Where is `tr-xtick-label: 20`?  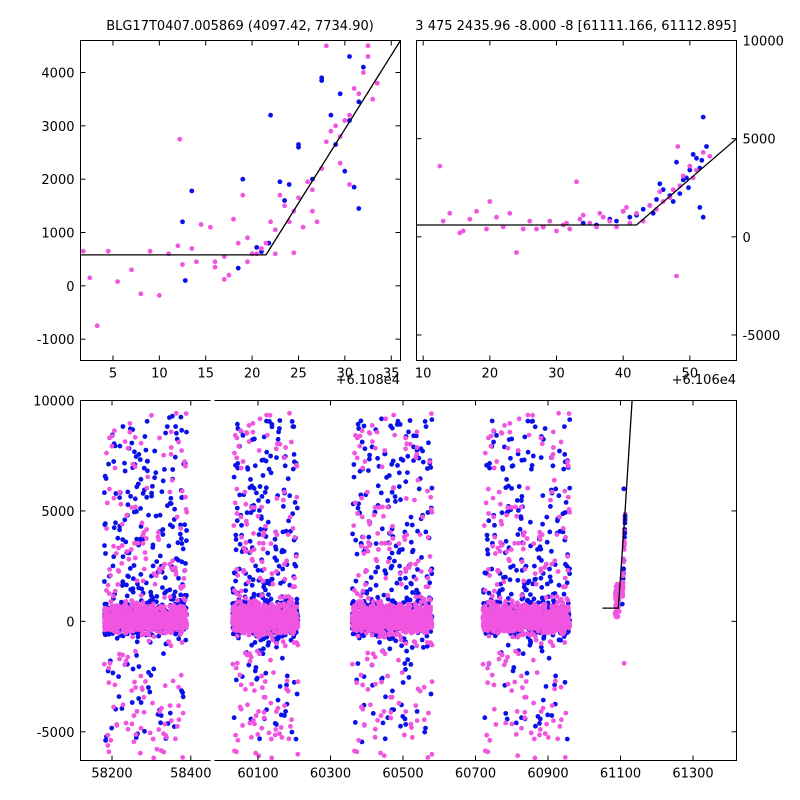
tr-xtick-label: 20 is located at coordinates (490, 374).